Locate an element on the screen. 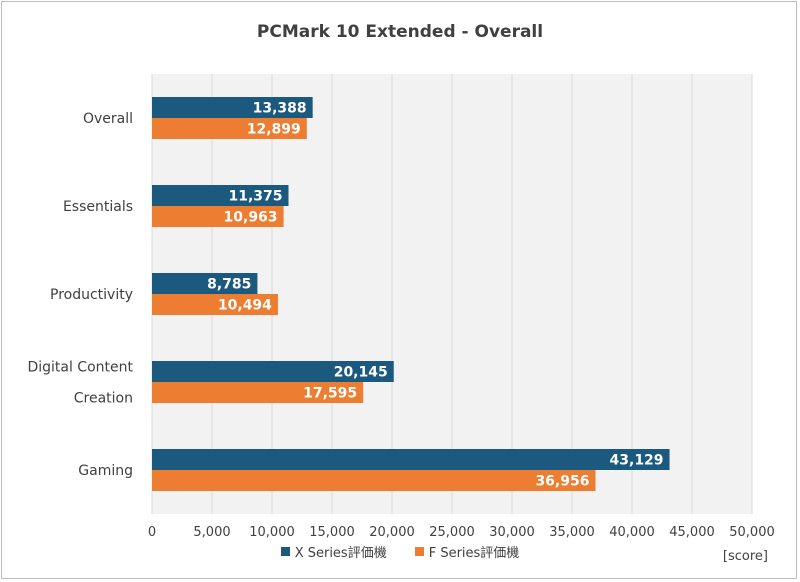 The height and width of the screenshot is (582, 800). bar-x-series-overall is located at coordinates (232, 107).